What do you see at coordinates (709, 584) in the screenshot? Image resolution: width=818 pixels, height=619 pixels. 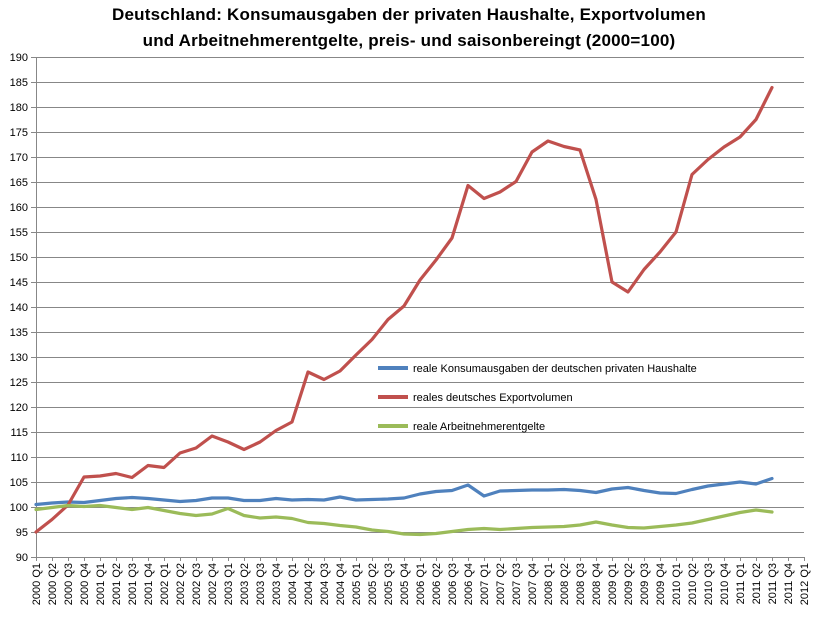 I see `x-axis-tick-label: 2010 Q3` at bounding box center [709, 584].